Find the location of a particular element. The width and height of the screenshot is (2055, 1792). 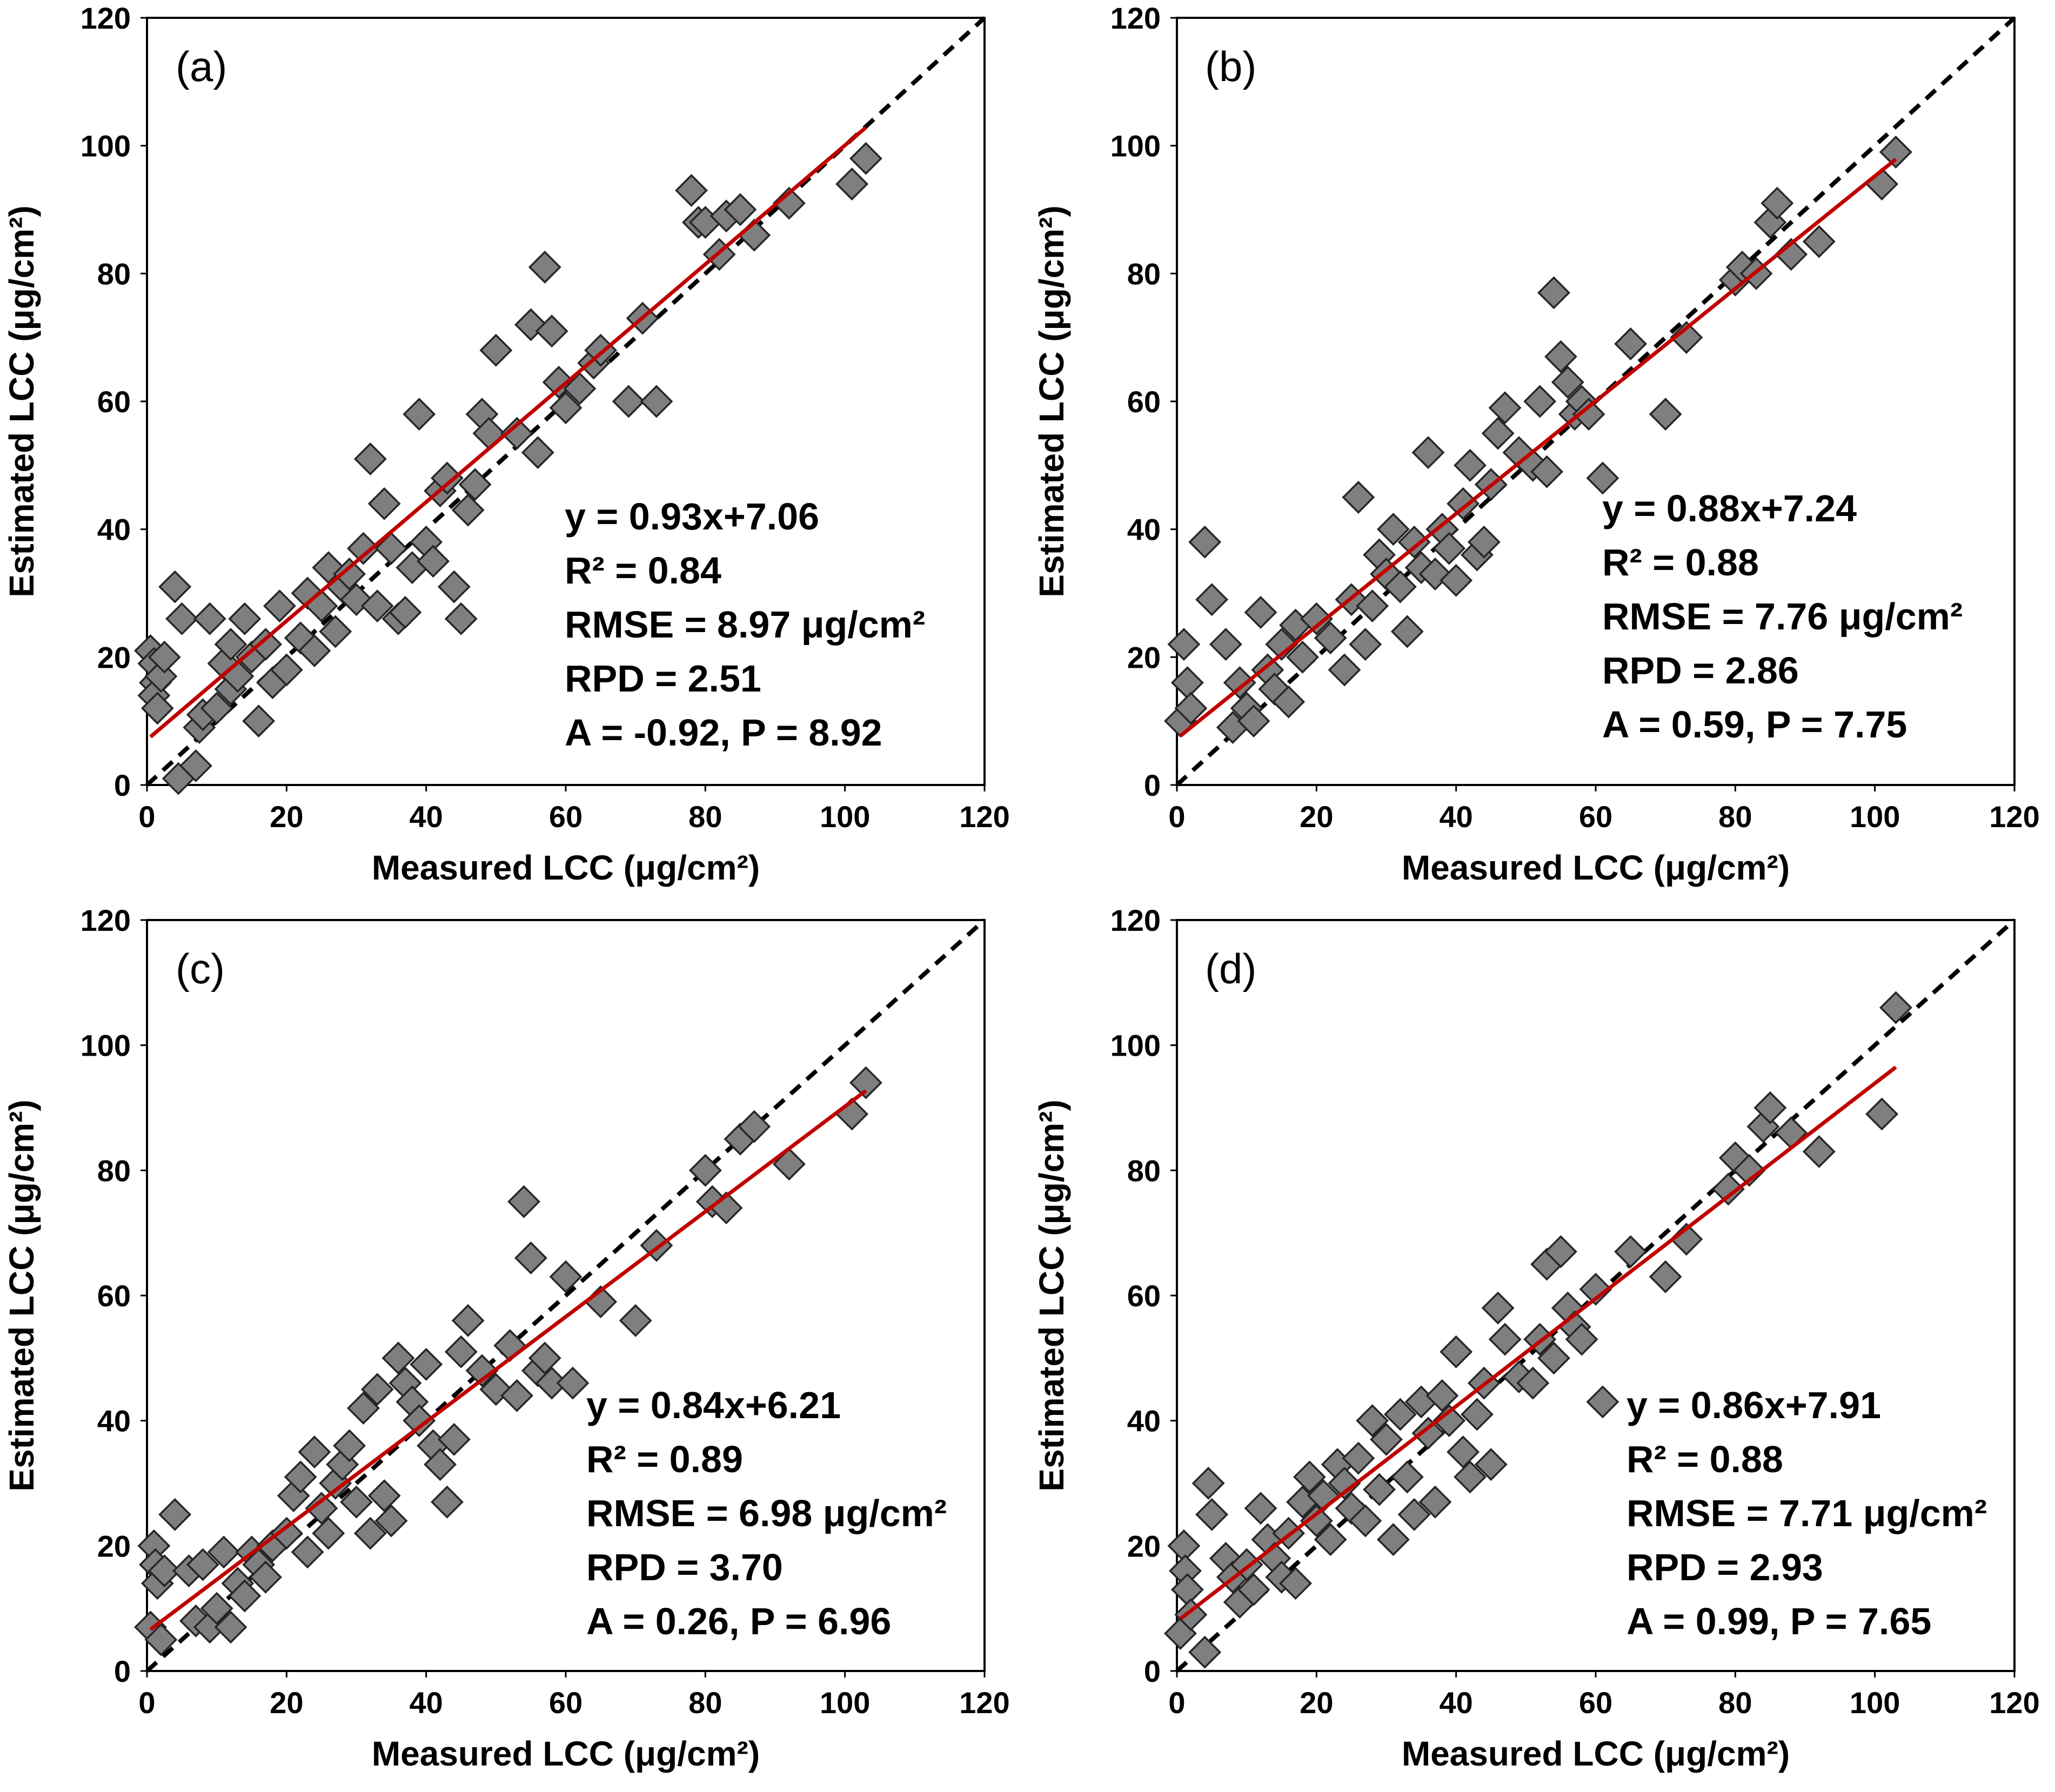

panel-d-regression-line is located at coordinates (1538, 1343).